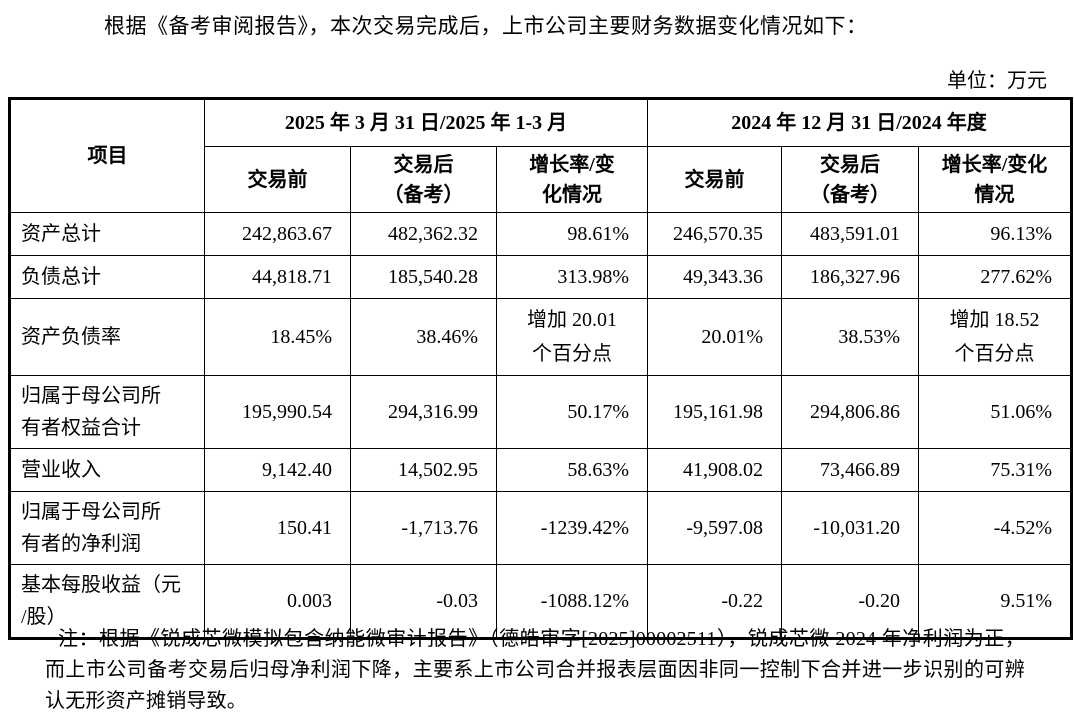  What do you see at coordinates (572, 601) in the screenshot?
I see `cell-value: -1088.12%` at bounding box center [572, 601].